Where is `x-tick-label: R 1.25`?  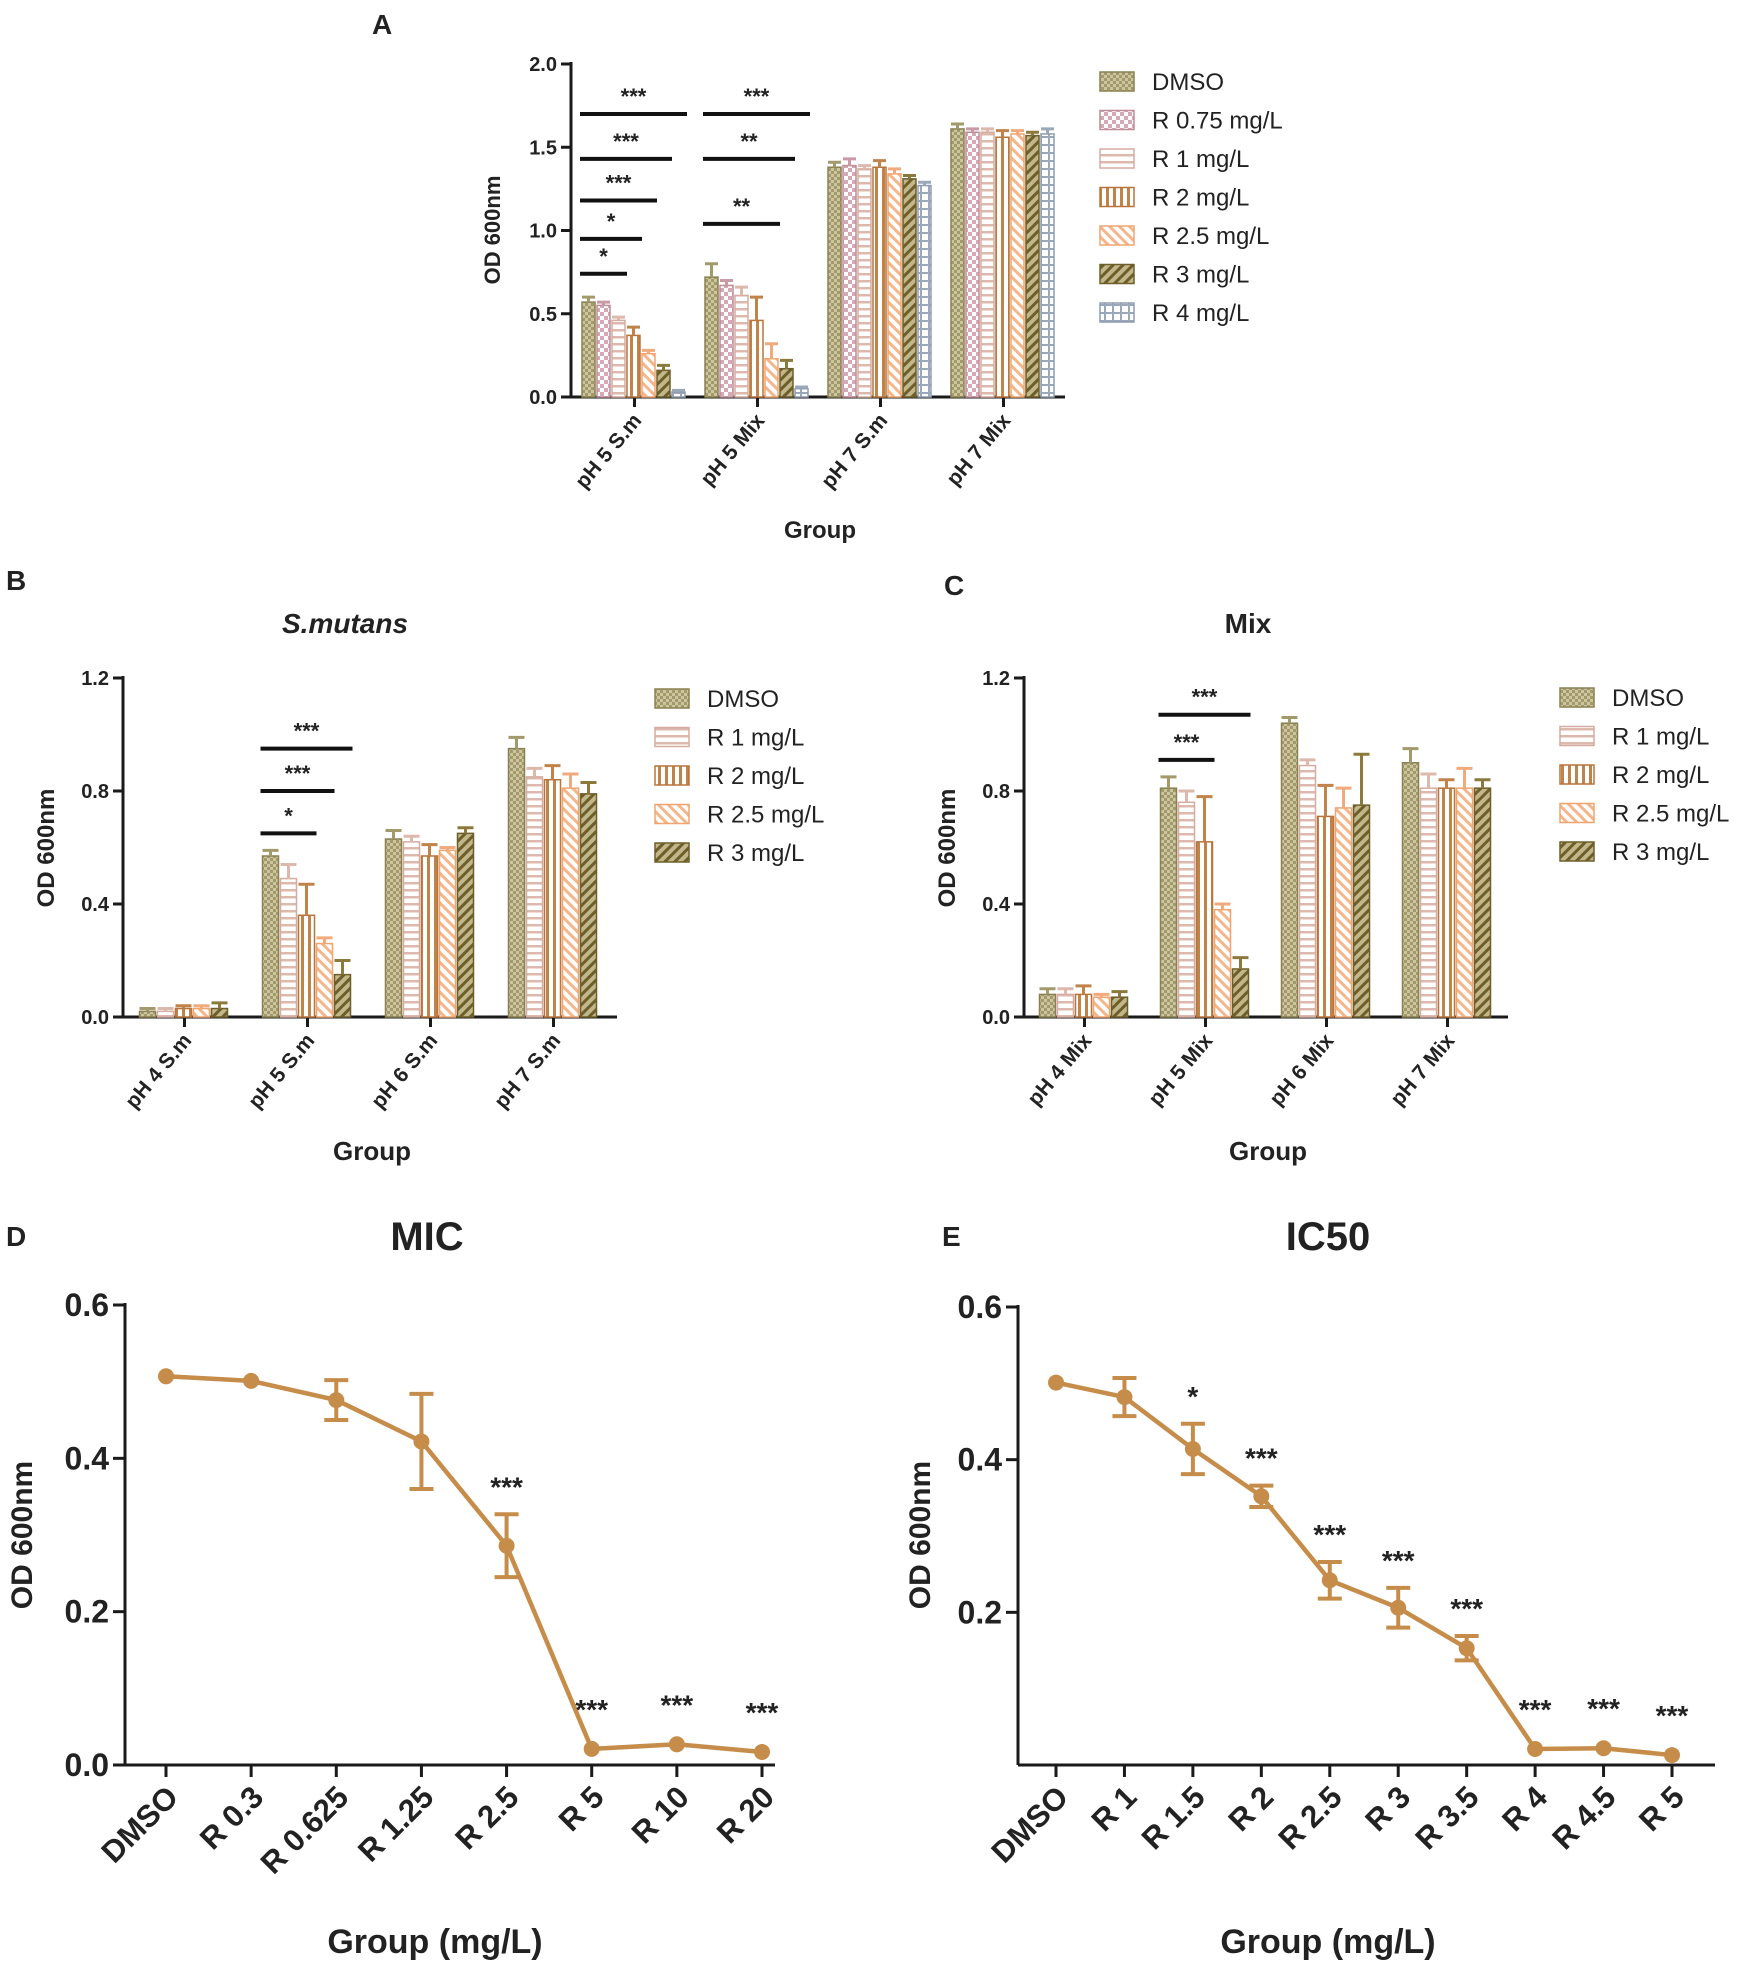
x-tick-label: R 1.25 is located at coordinates (395, 1823).